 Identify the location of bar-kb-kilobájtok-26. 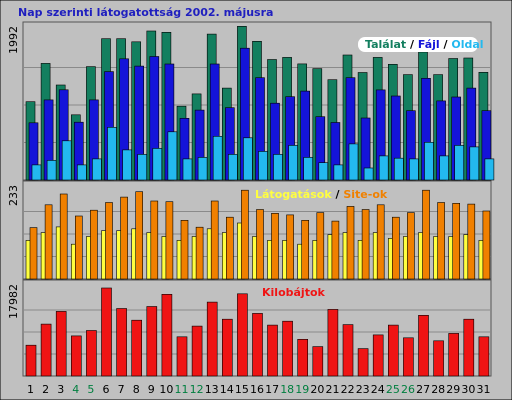
(408, 357).